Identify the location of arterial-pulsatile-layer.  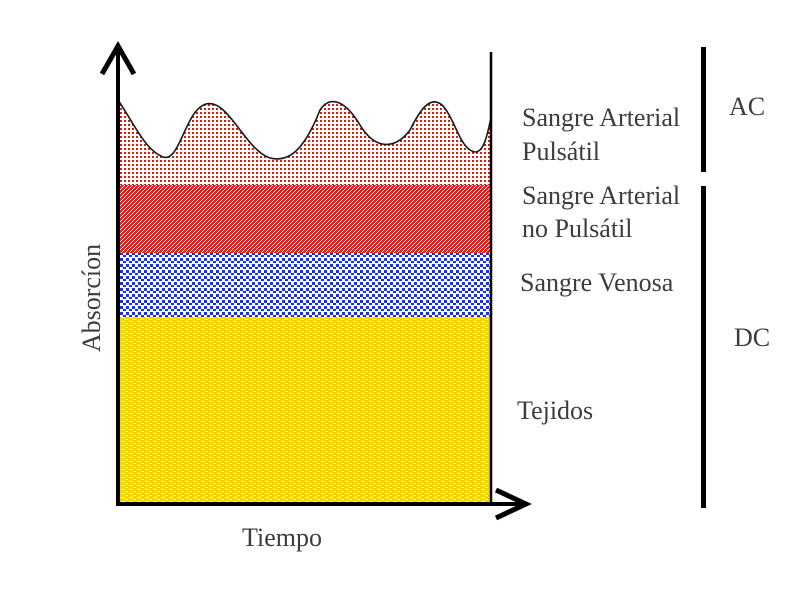
(304, 142).